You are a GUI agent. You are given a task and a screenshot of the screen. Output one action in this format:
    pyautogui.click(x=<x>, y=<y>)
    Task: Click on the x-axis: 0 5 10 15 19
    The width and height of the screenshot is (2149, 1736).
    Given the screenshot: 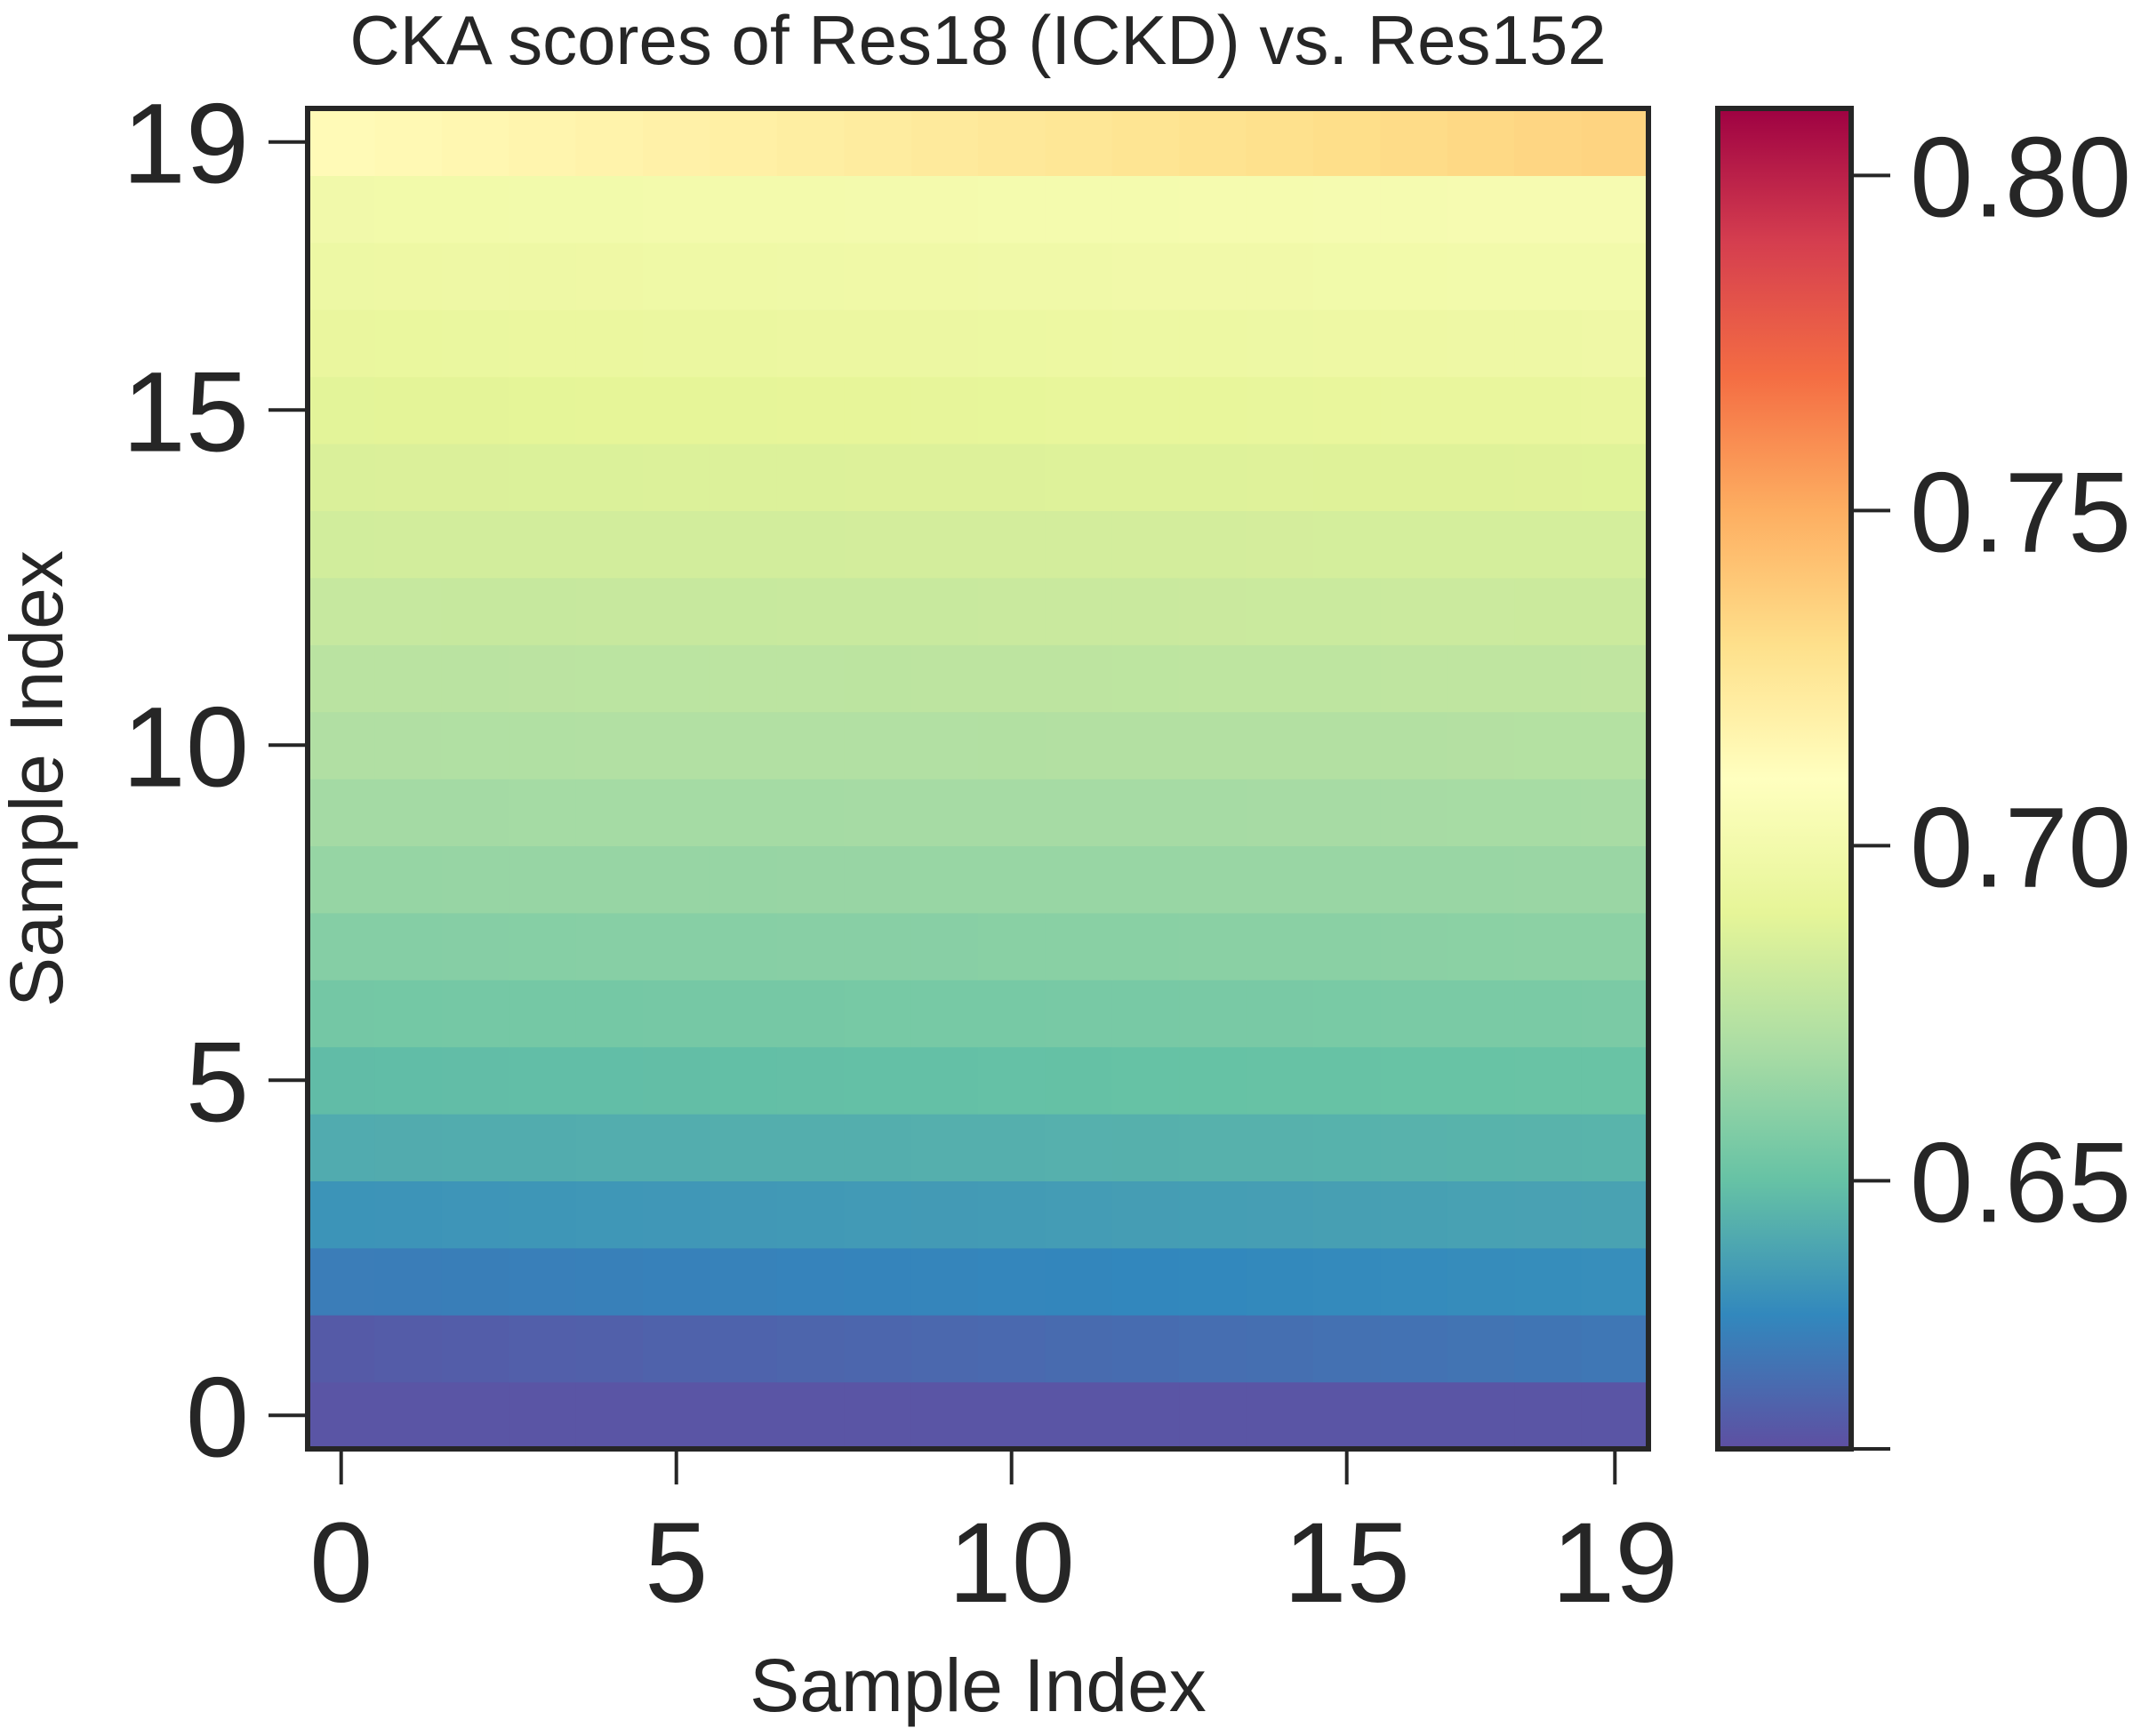 What is the action you would take?
    pyautogui.click(x=994, y=1538)
    